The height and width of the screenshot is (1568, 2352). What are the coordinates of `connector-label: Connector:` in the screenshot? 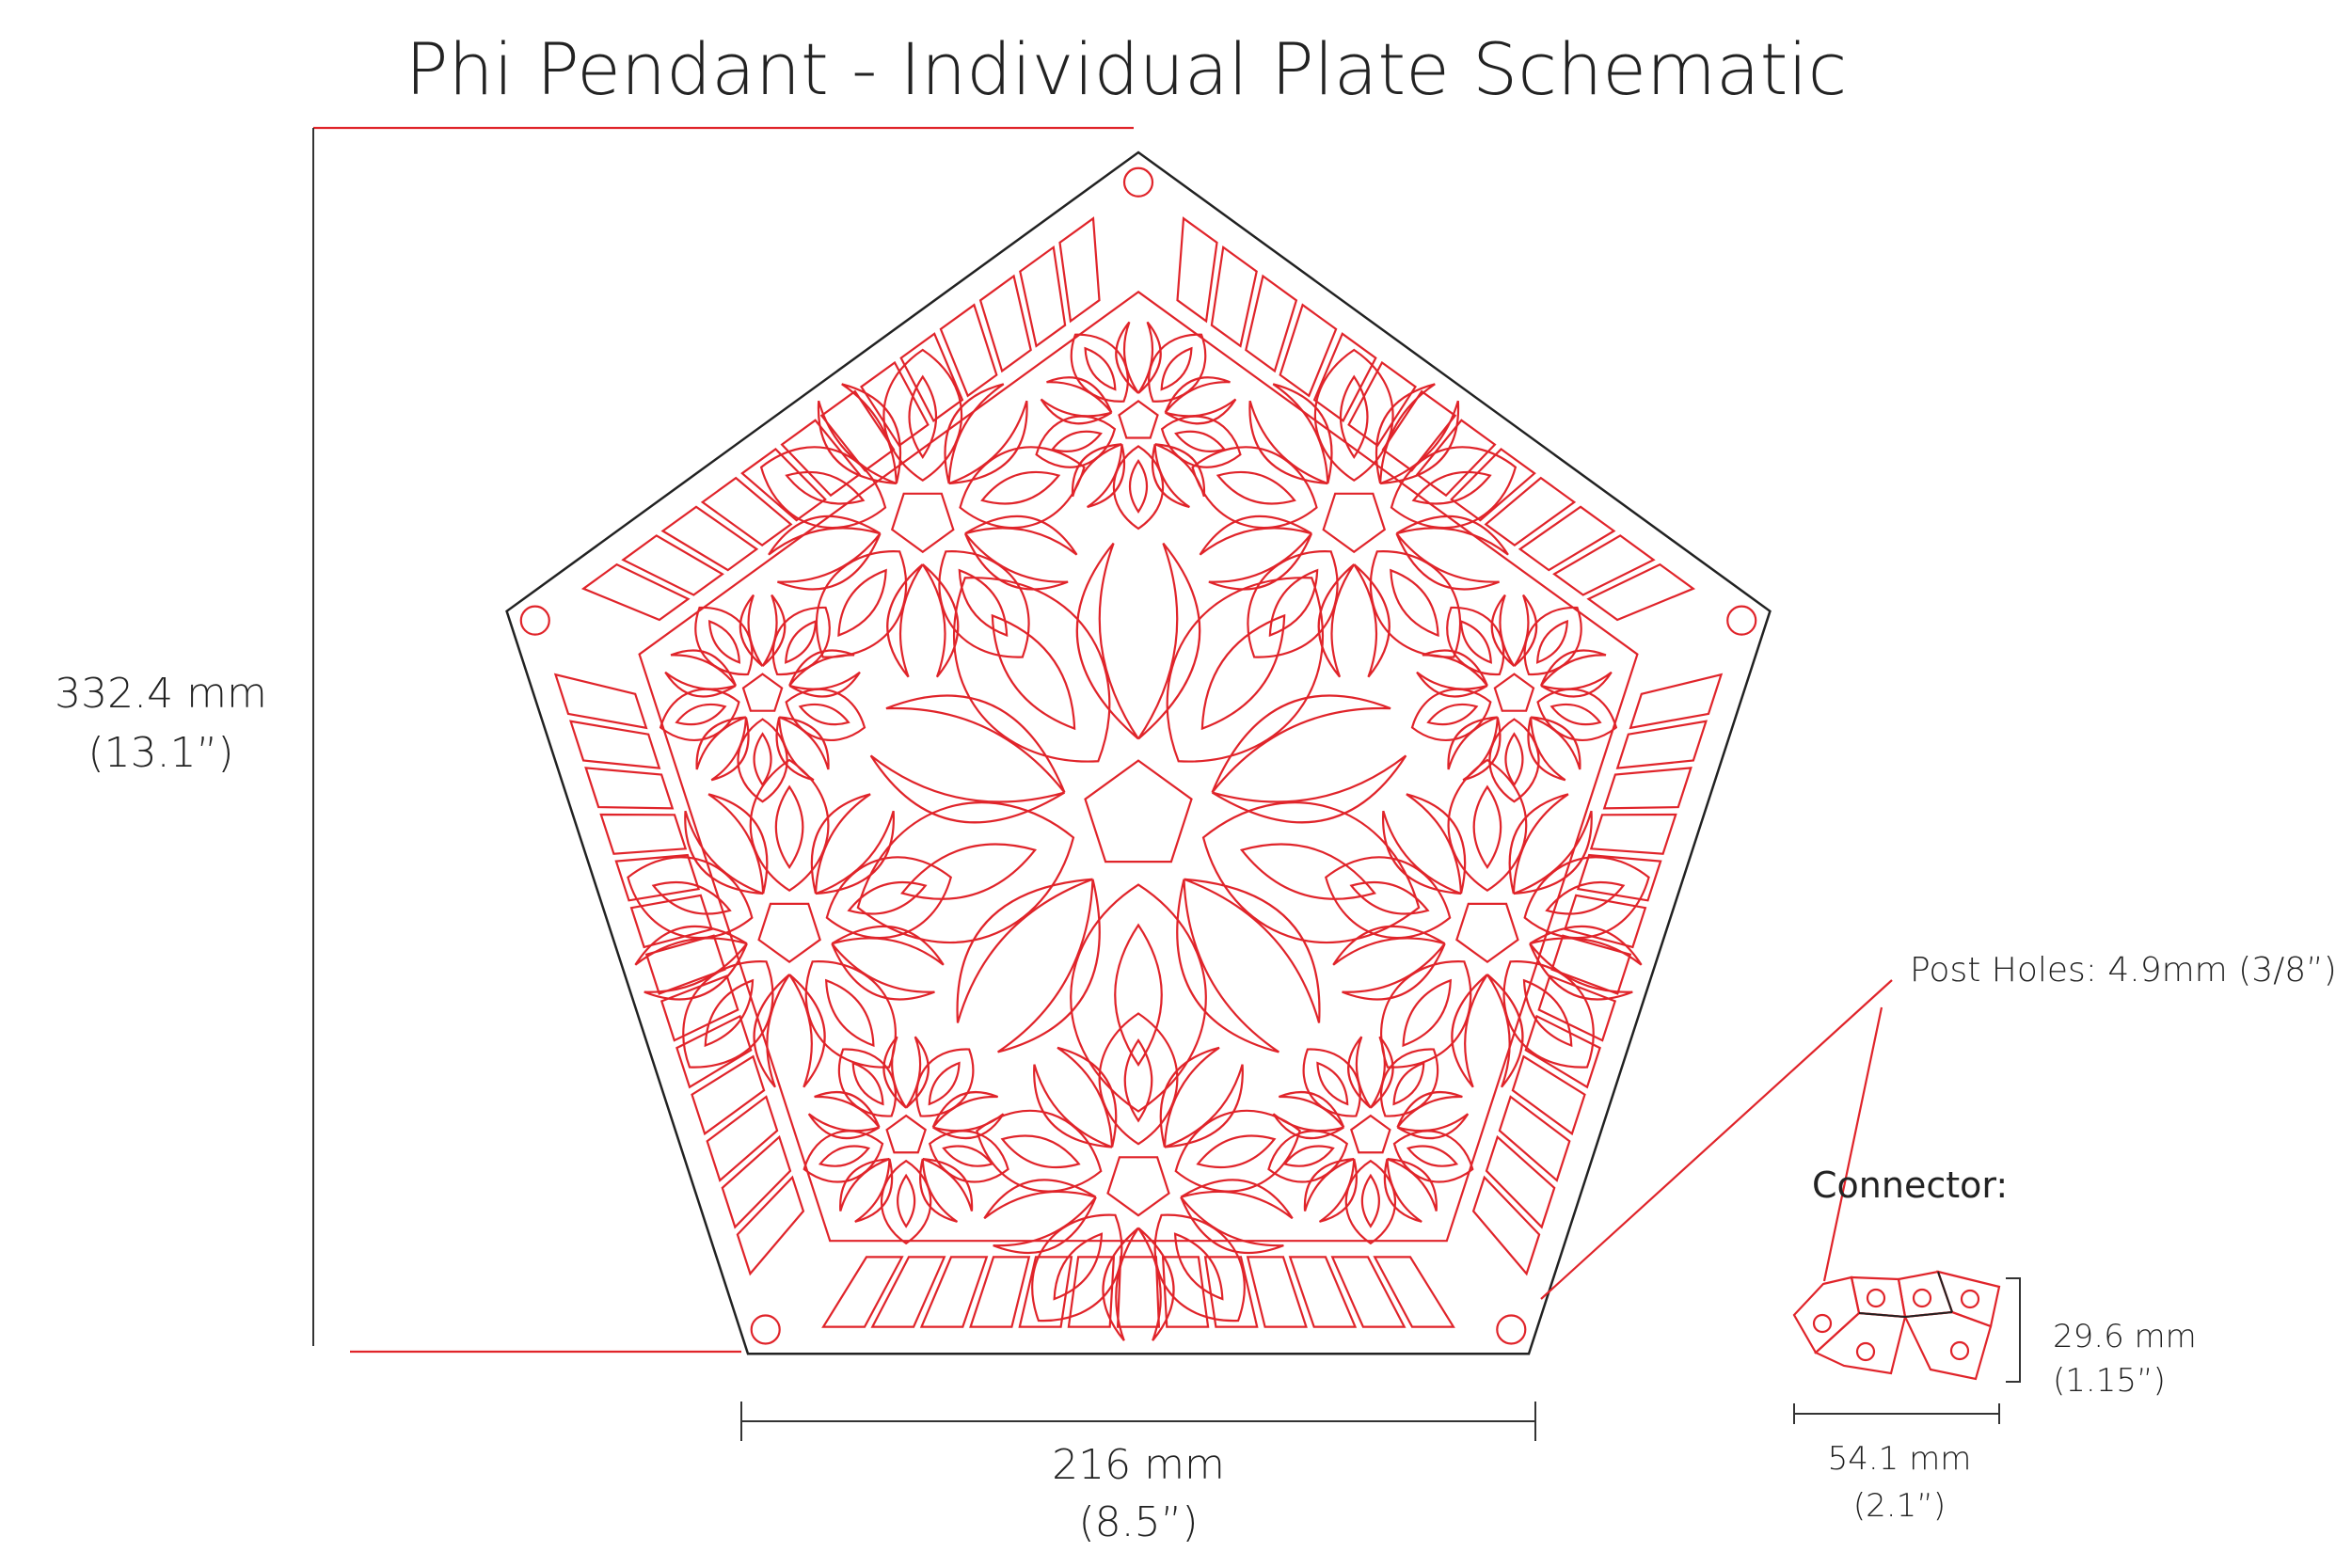 It's located at (1910, 1185).